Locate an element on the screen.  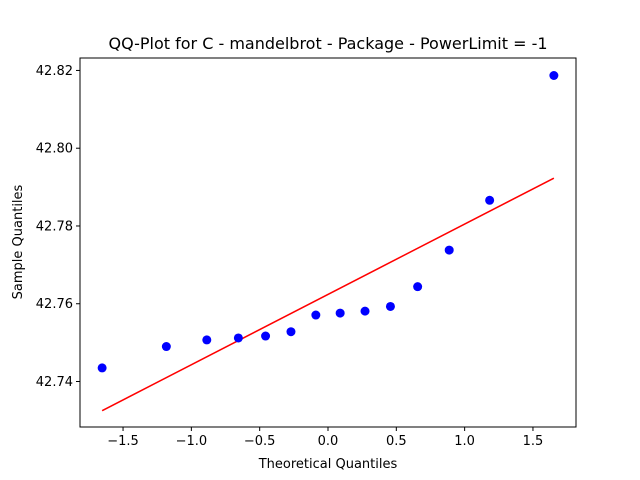
x-tick-label: 0.5 is located at coordinates (396, 441).